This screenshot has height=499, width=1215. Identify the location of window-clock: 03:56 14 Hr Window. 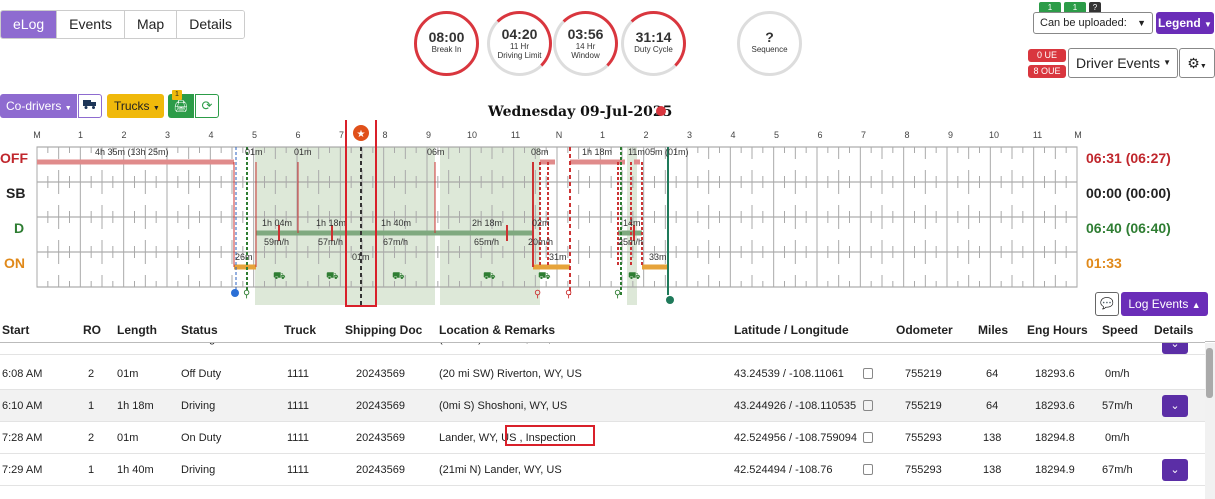
(585, 43).